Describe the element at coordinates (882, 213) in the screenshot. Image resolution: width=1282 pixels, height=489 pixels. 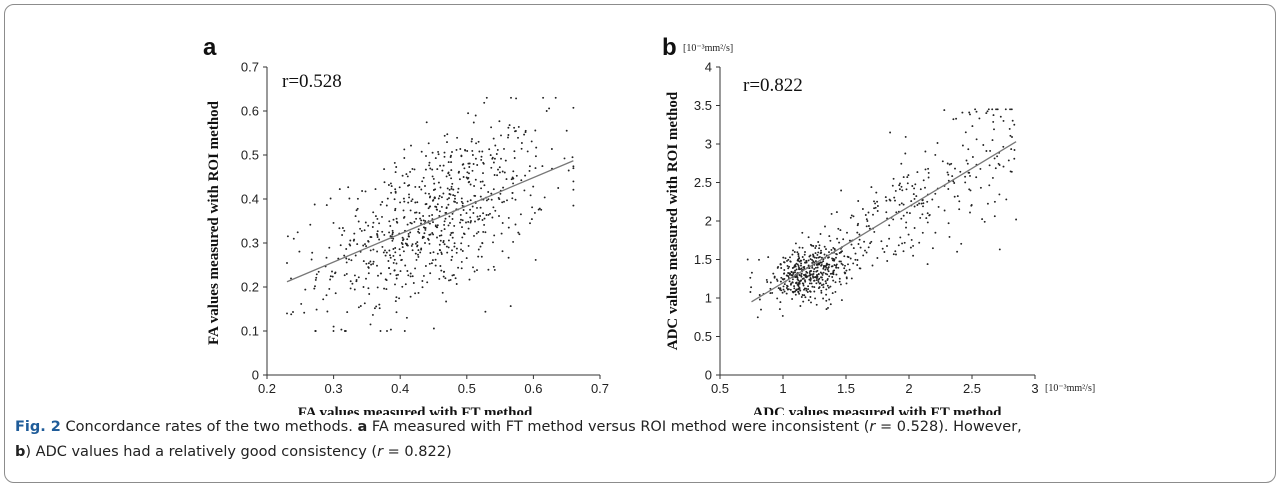
I see `panel-b-points` at that location.